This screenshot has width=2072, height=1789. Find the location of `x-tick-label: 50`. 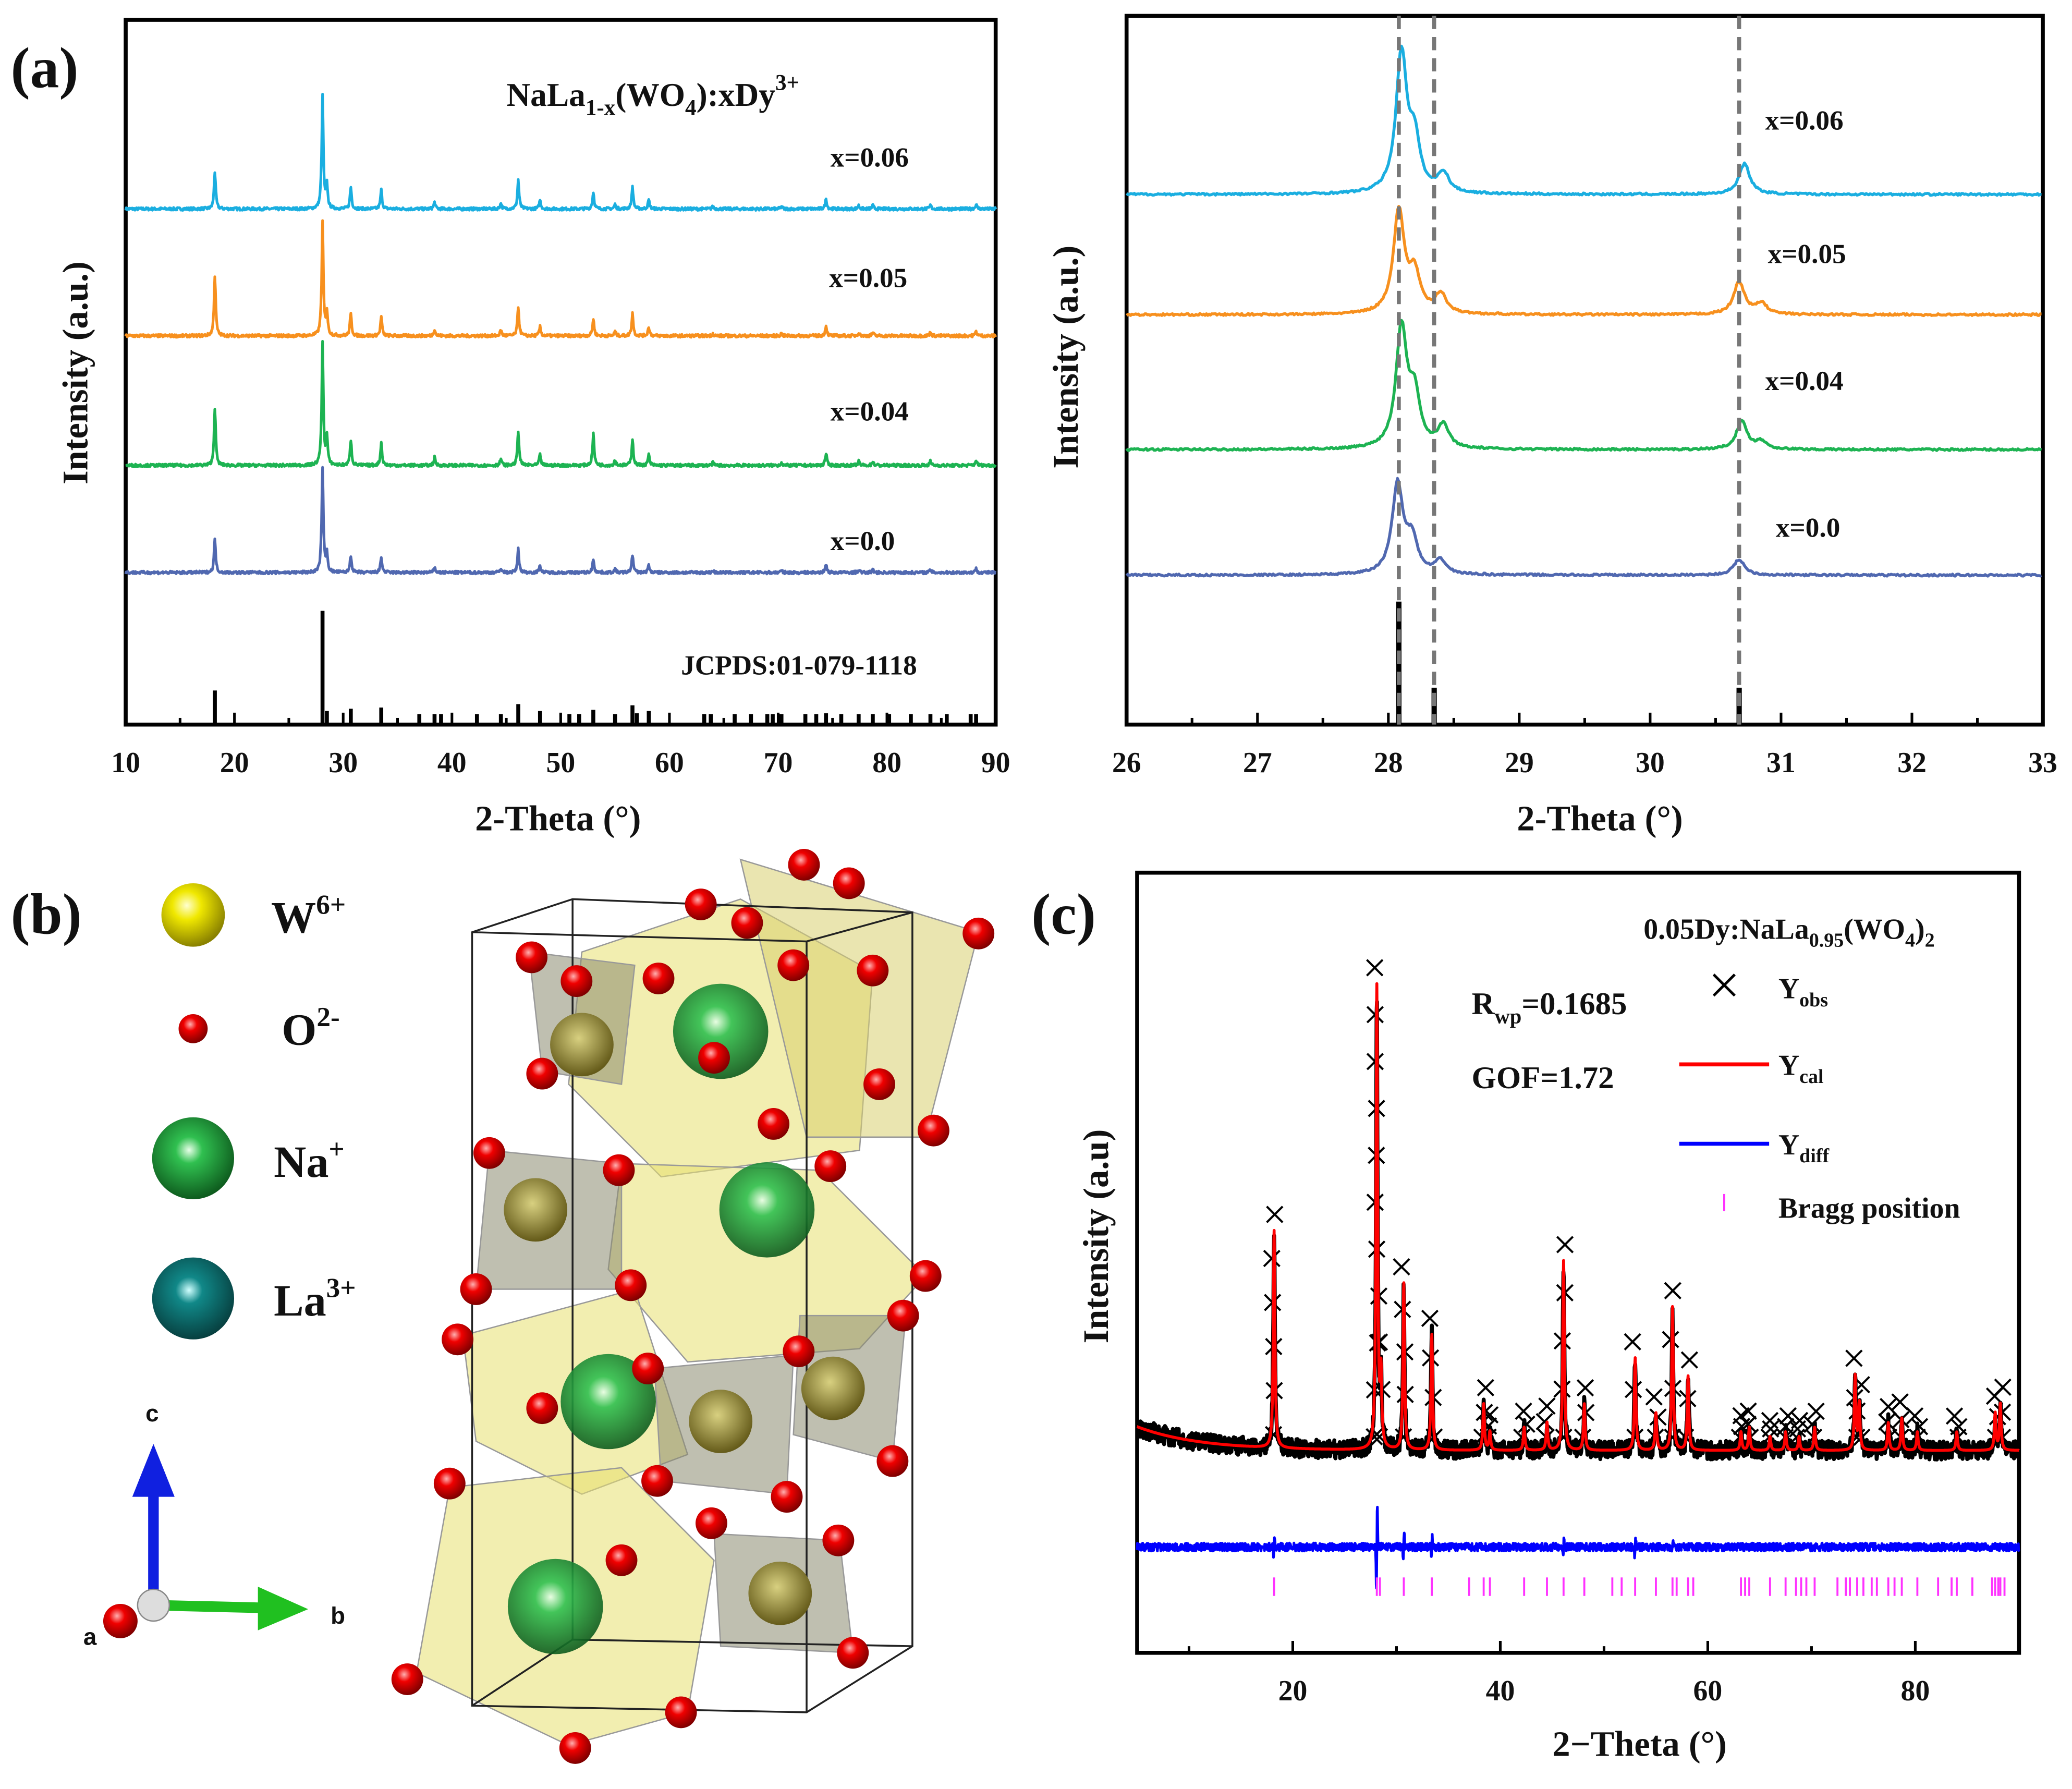

x-tick-label: 50 is located at coordinates (560, 763).